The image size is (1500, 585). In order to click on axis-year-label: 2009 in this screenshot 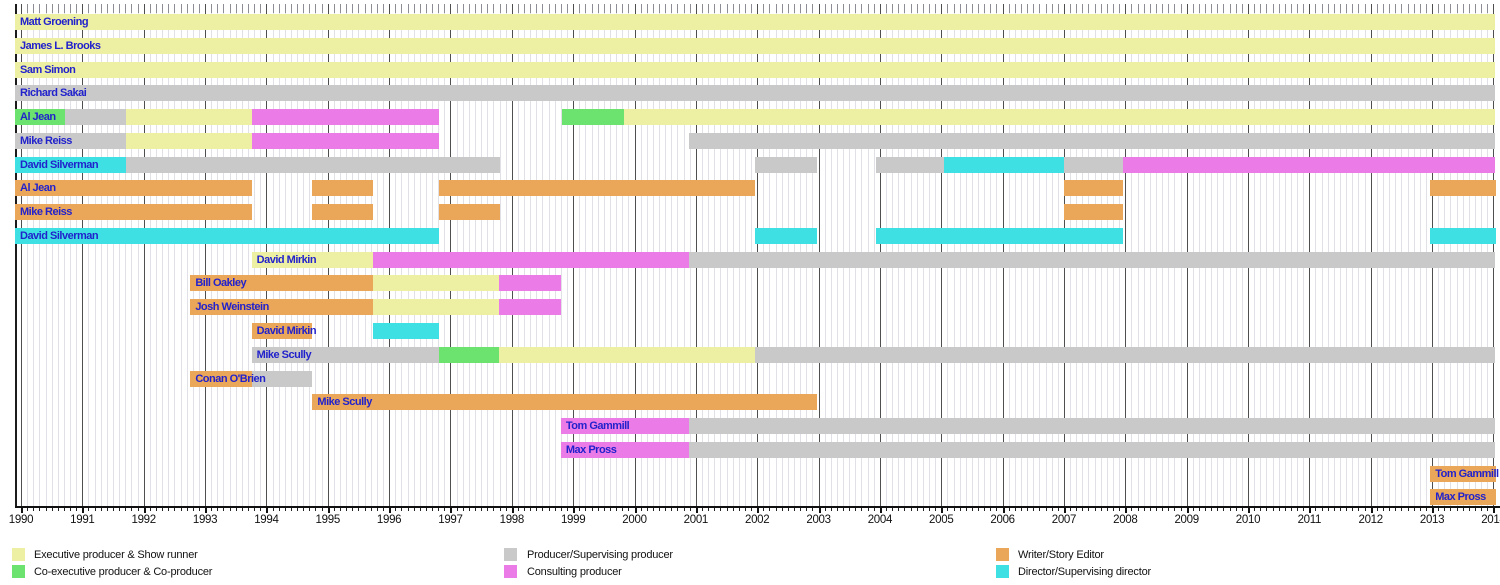, I will do `click(1186, 520)`.